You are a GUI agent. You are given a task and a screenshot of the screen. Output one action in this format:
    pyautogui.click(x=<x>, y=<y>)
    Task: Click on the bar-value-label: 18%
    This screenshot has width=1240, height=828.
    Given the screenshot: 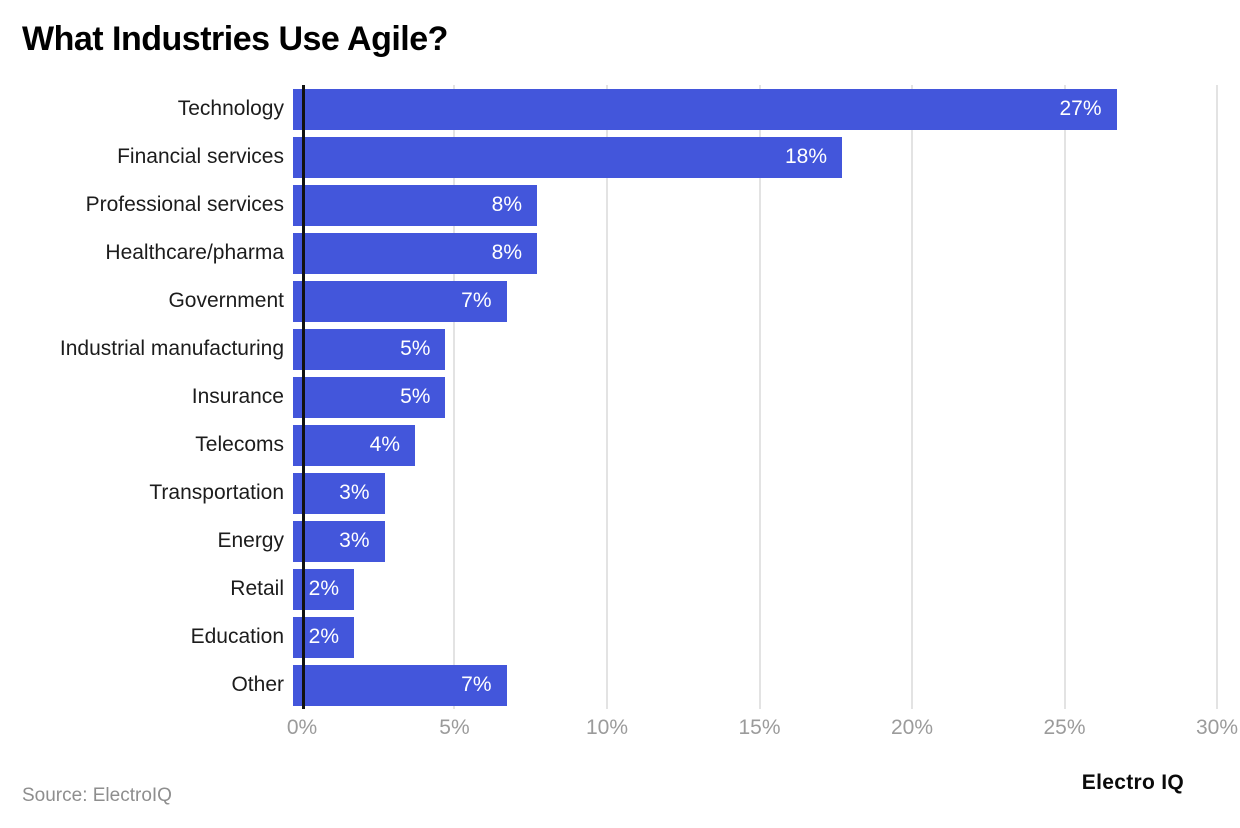 What is the action you would take?
    pyautogui.click(x=805, y=156)
    